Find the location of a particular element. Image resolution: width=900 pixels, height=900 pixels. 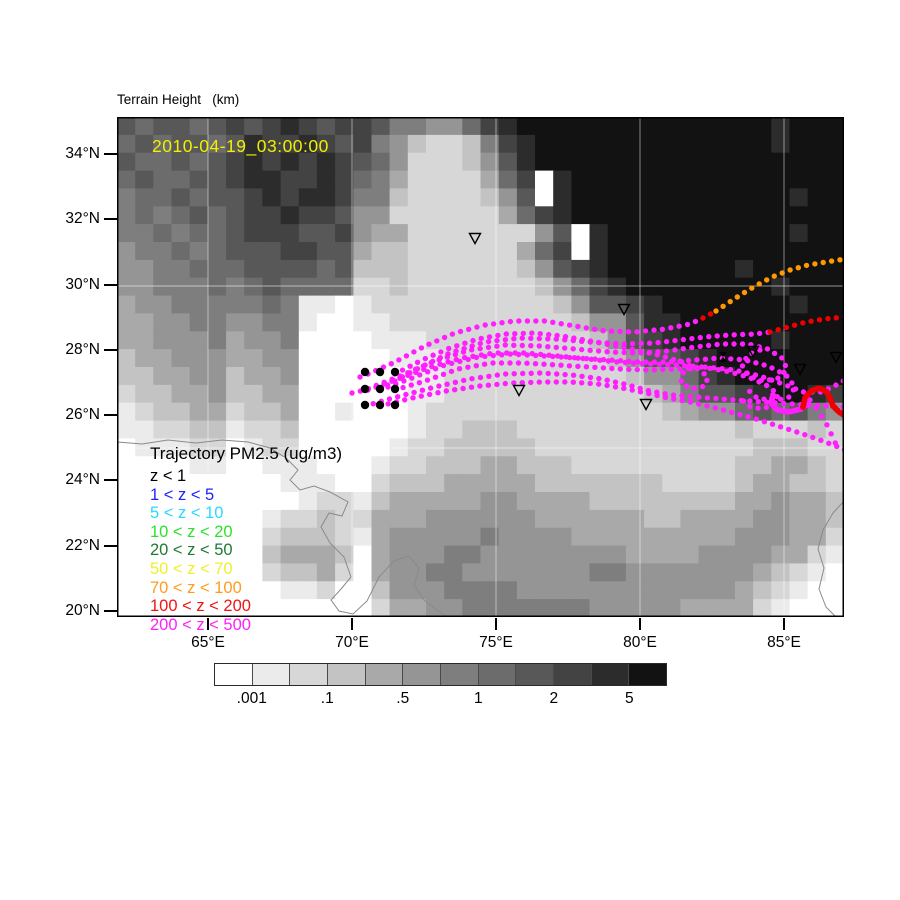

lat-tick-label: 34°N is located at coordinates (82, 153).